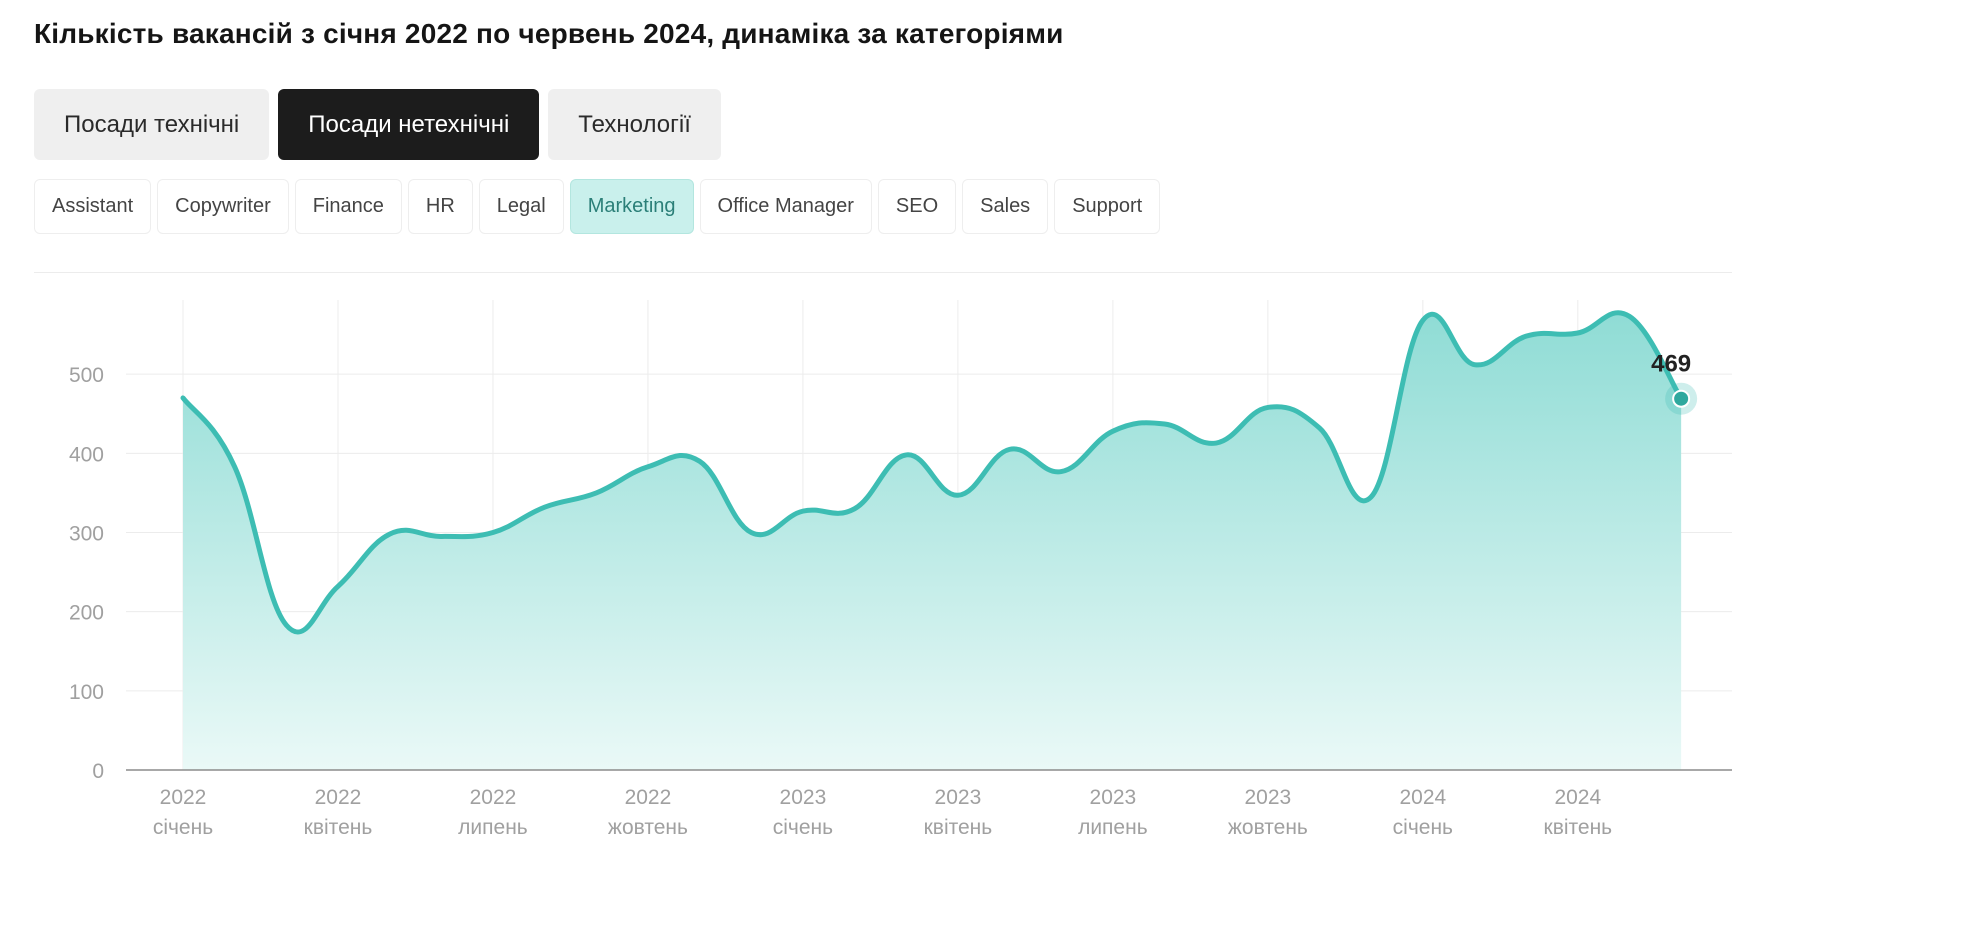 The image size is (1966, 942). Describe the element at coordinates (223, 206) in the screenshot. I see `chip-copywriter: Copywriter` at that location.